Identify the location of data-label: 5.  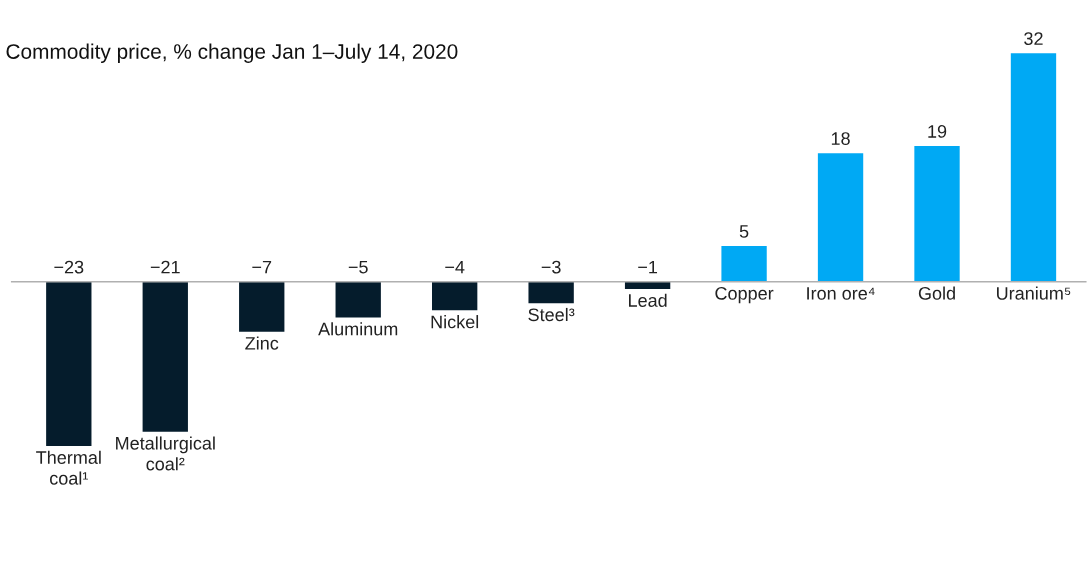
(744, 231).